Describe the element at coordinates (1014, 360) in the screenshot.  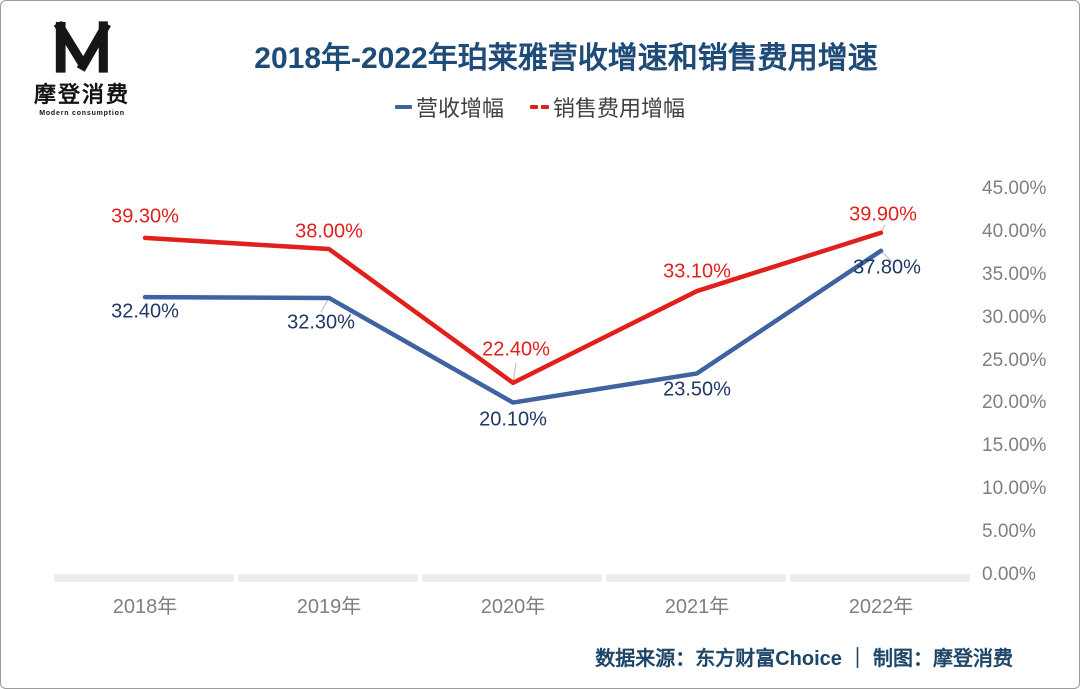
I see `y-tick-label: 25.00%` at that location.